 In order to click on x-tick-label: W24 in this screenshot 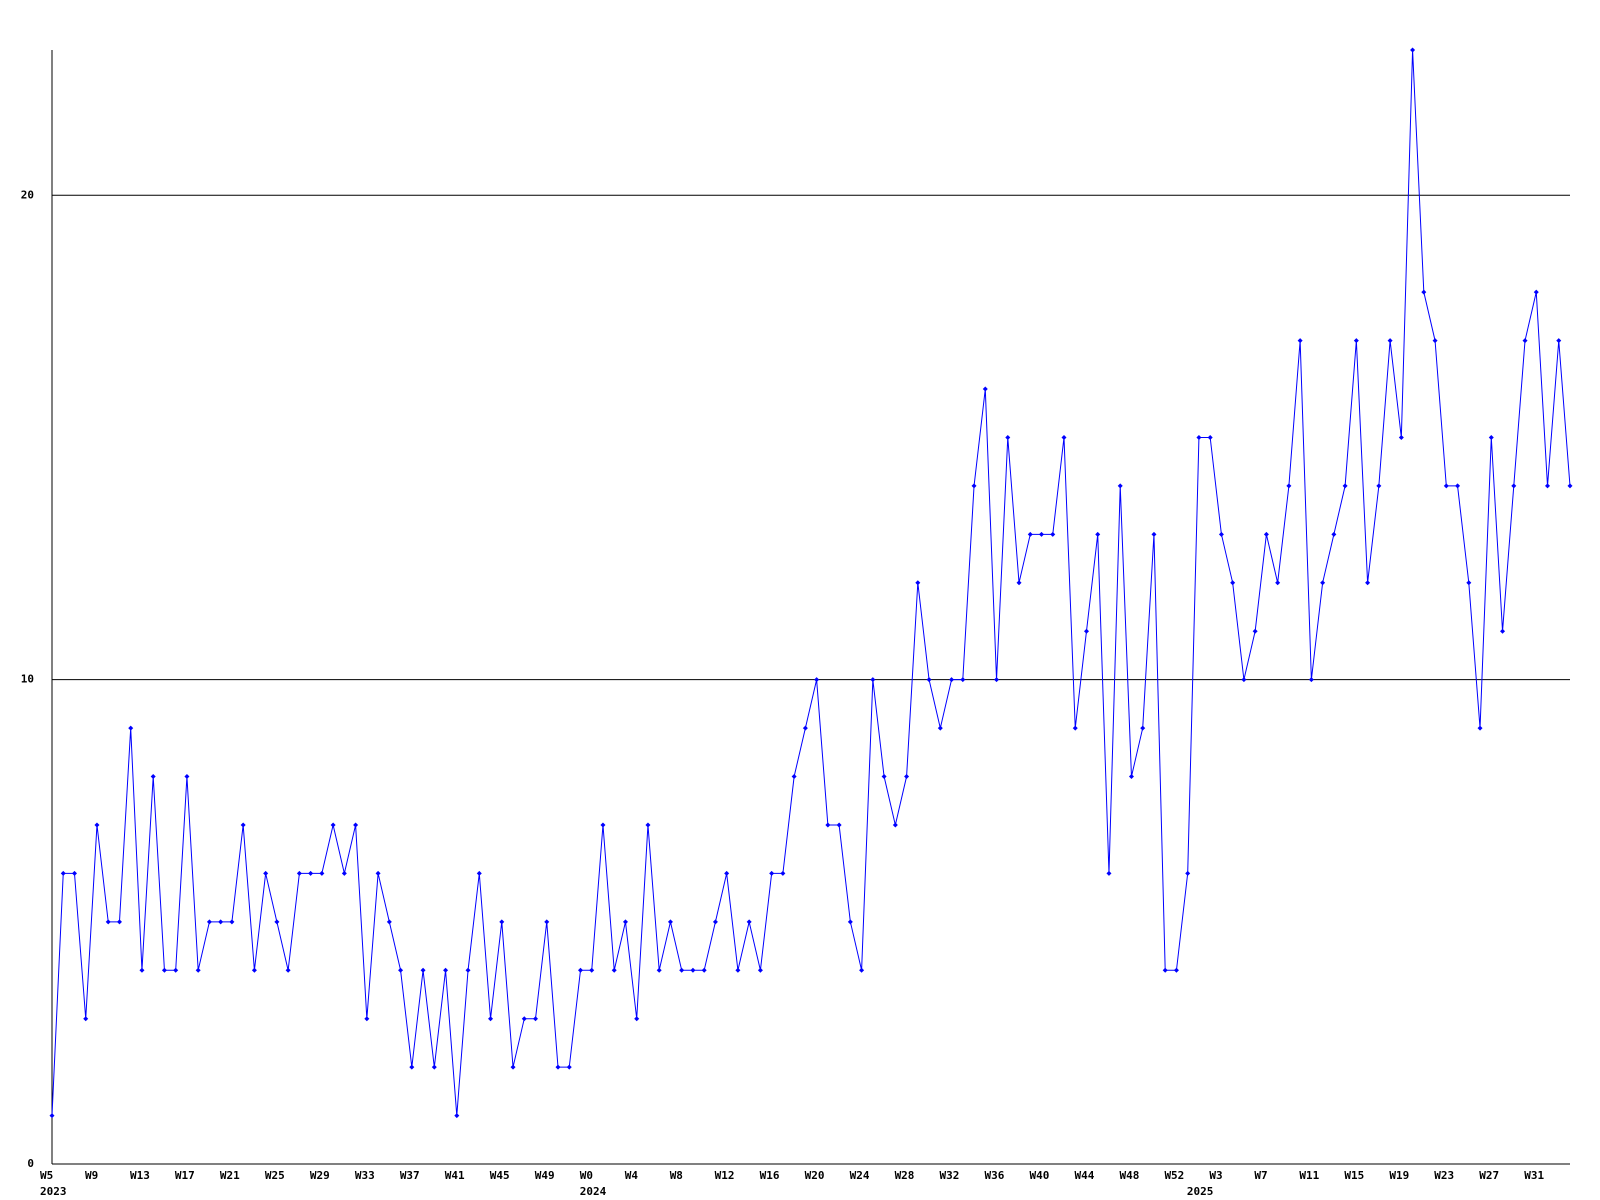, I will do `click(860, 1175)`.